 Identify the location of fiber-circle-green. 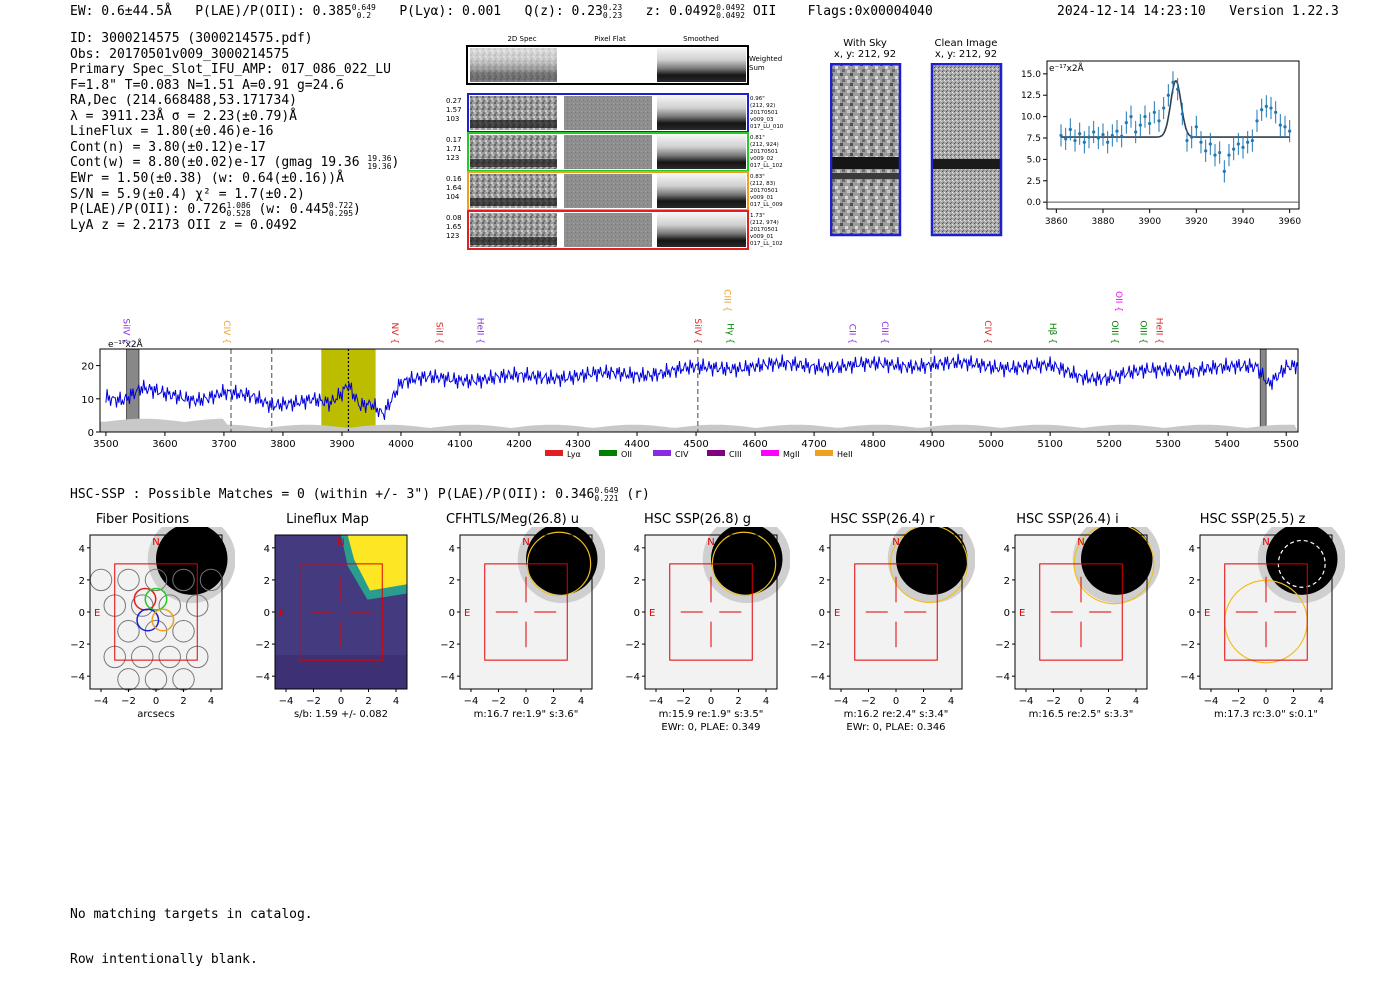
(156, 599).